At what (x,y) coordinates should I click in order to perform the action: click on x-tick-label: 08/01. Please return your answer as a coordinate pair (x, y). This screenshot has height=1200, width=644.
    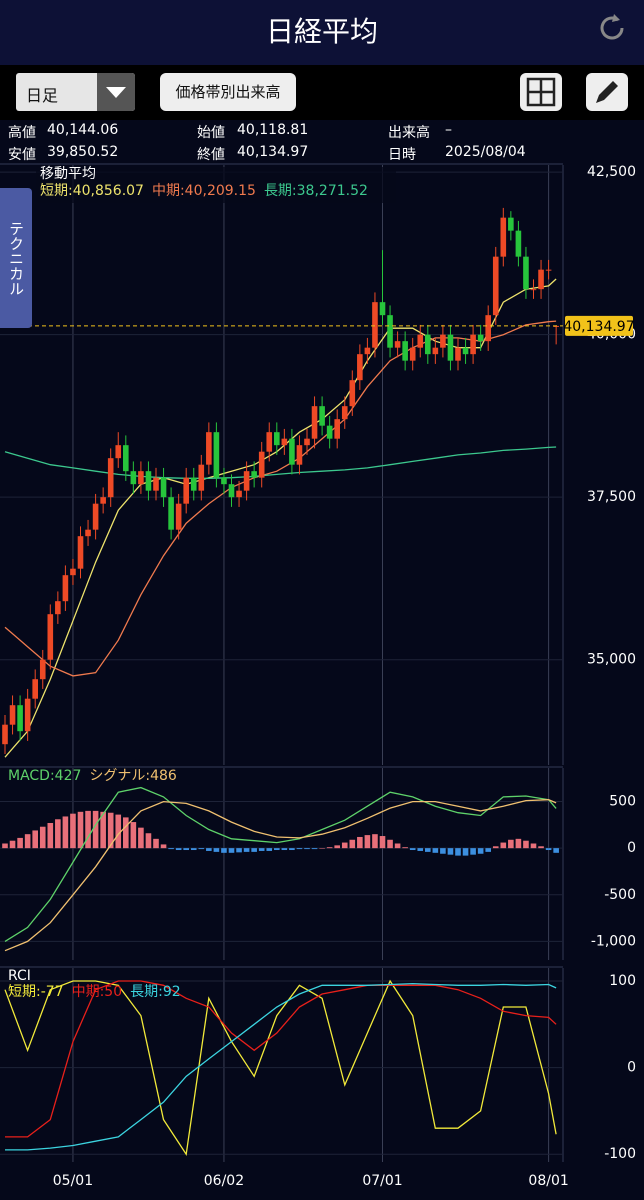
    Looking at the image, I should click on (548, 1181).